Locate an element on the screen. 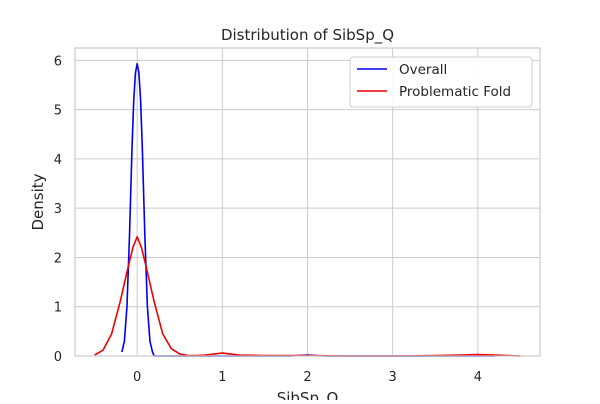 Image resolution: width=600 pixels, height=404 pixels. y-axis-label: Density is located at coordinates (38, 201).